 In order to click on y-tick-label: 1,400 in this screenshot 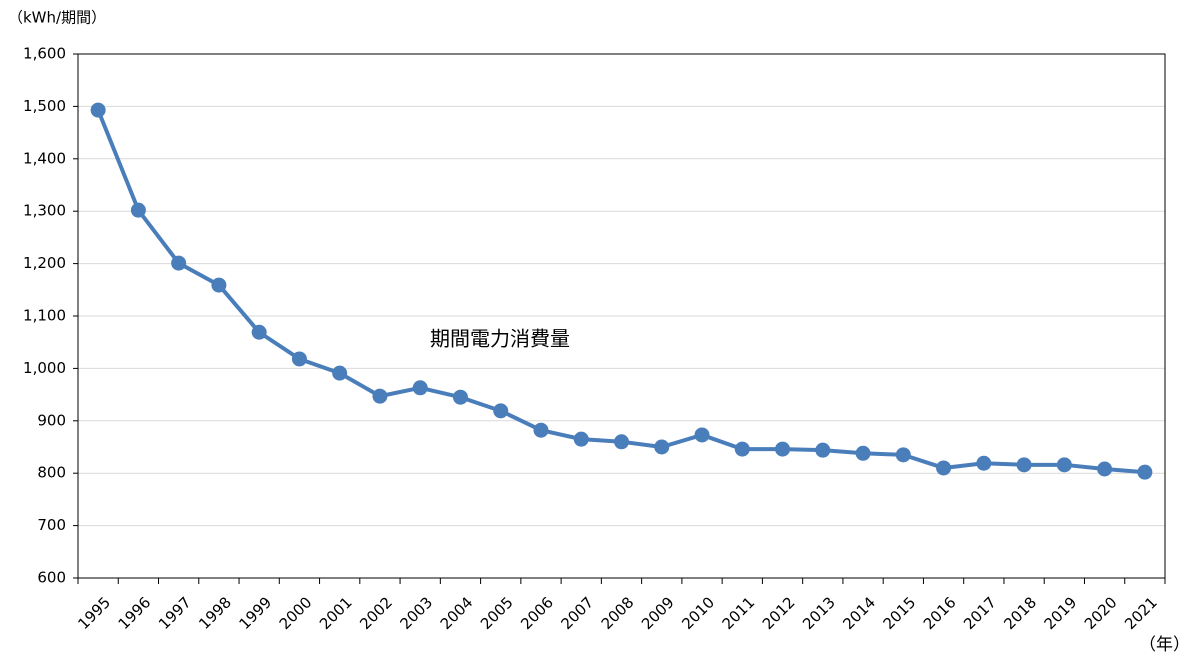, I will do `click(44, 158)`.